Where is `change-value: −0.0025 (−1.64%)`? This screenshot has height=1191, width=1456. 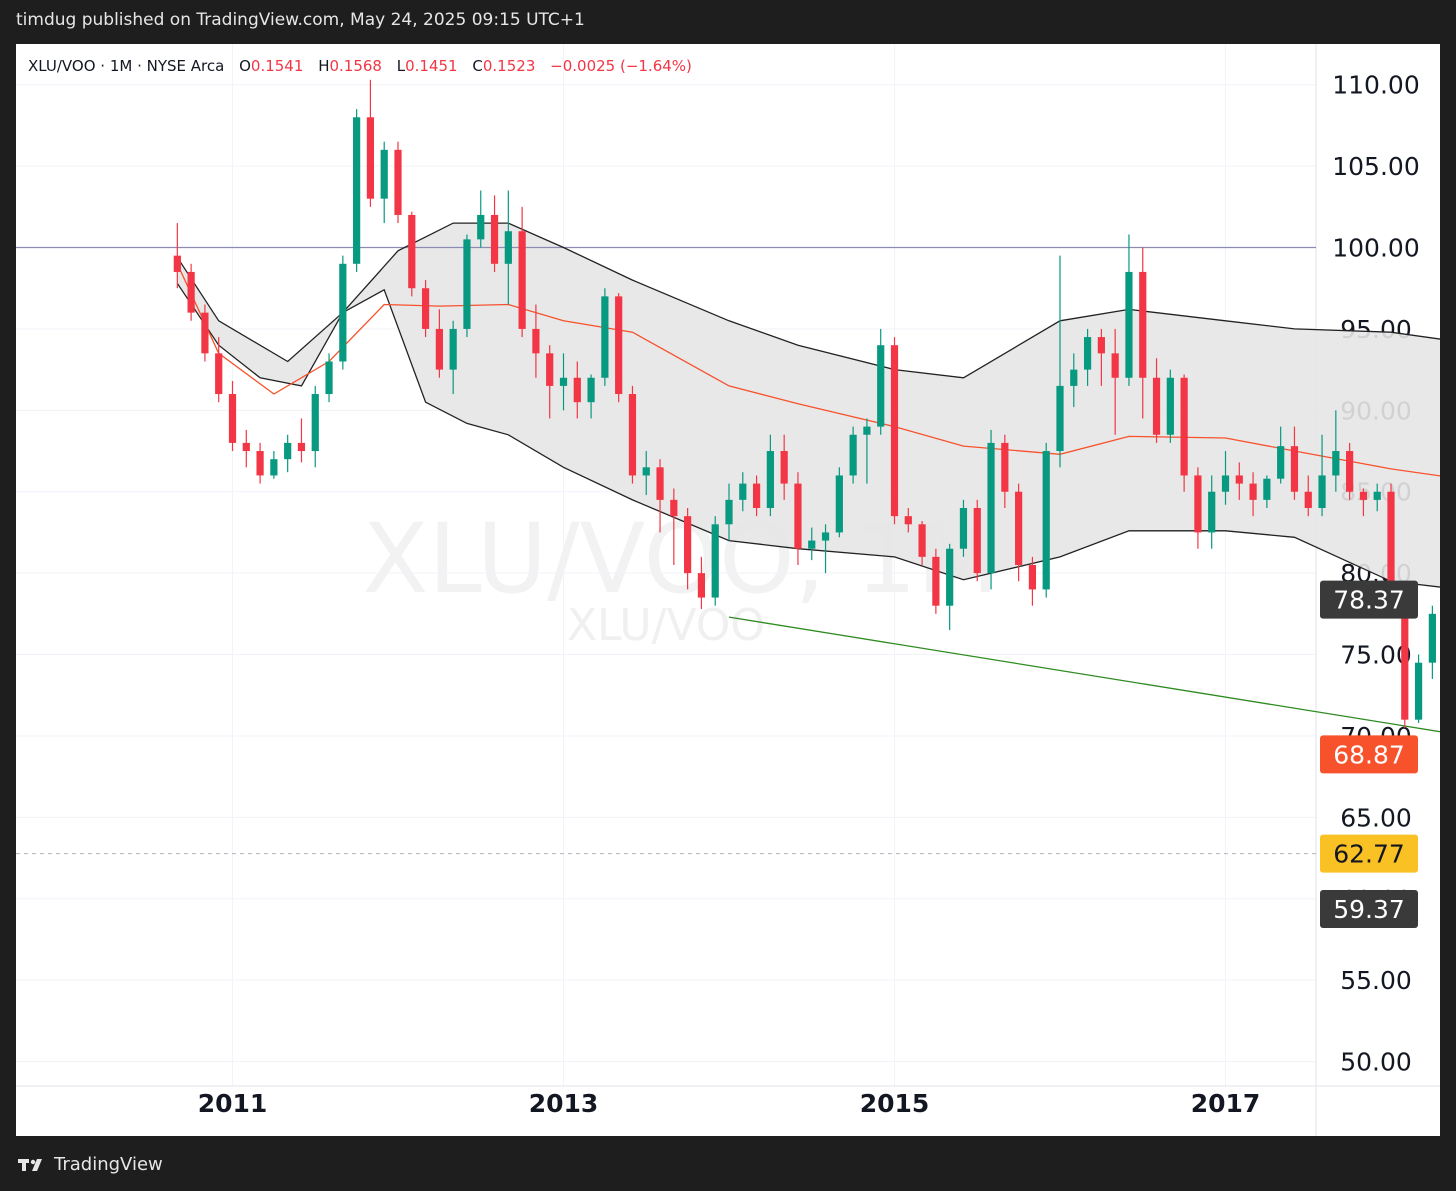
change-value: −0.0025 (−1.64%) is located at coordinates (621, 66).